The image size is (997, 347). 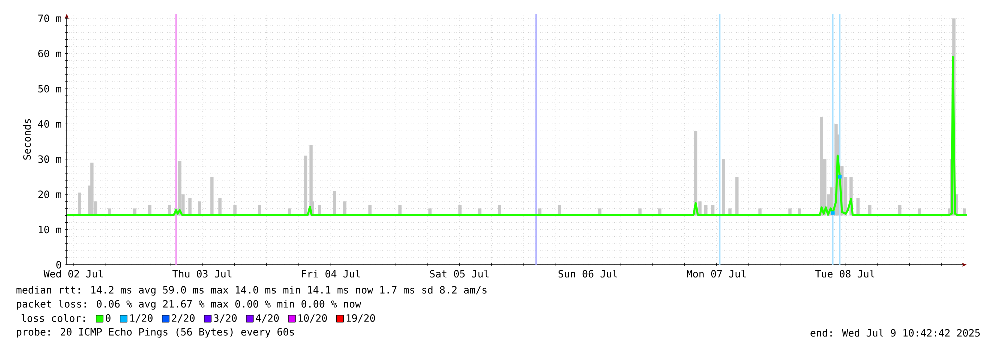 I want to click on y-axis-title: Seconds, so click(x=27, y=139).